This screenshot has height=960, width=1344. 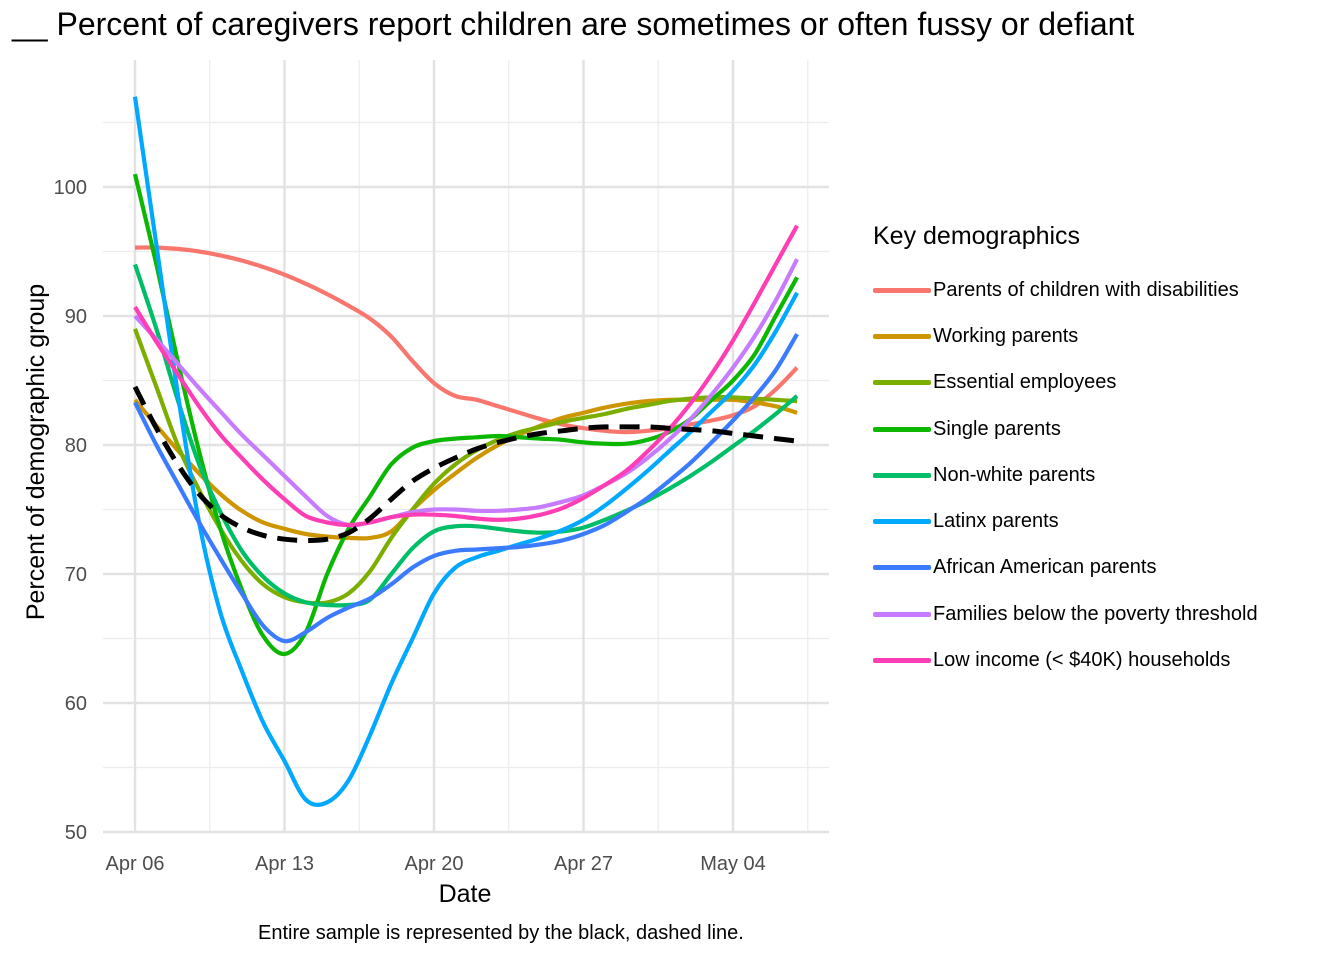 What do you see at coordinates (135, 864) in the screenshot?
I see `x-tick-label: Apr 06` at bounding box center [135, 864].